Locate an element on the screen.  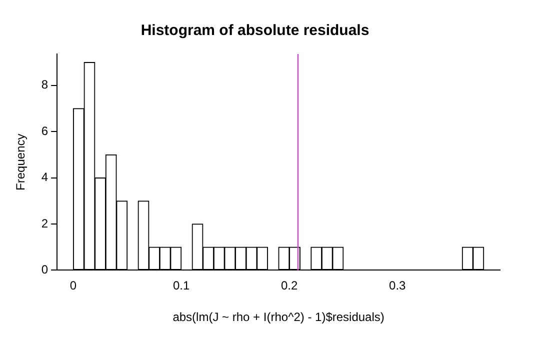
x-tick-label: 0.3 is located at coordinates (397, 285).